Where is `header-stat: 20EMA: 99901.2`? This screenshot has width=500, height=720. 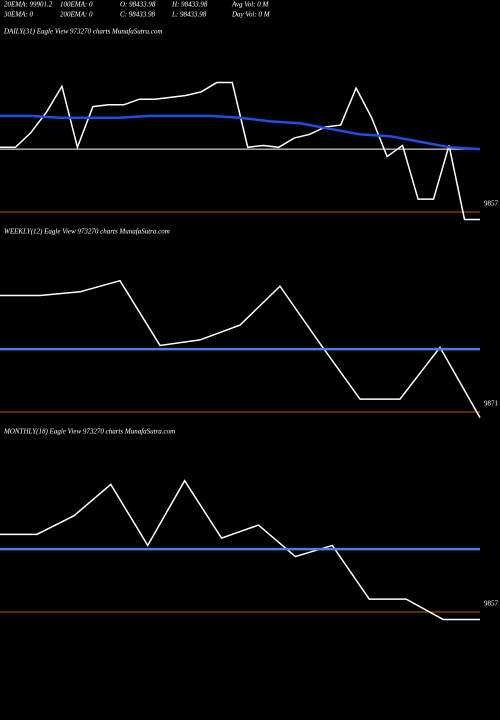
header-stat: 20EMA: 99901.2 is located at coordinates (28, 5).